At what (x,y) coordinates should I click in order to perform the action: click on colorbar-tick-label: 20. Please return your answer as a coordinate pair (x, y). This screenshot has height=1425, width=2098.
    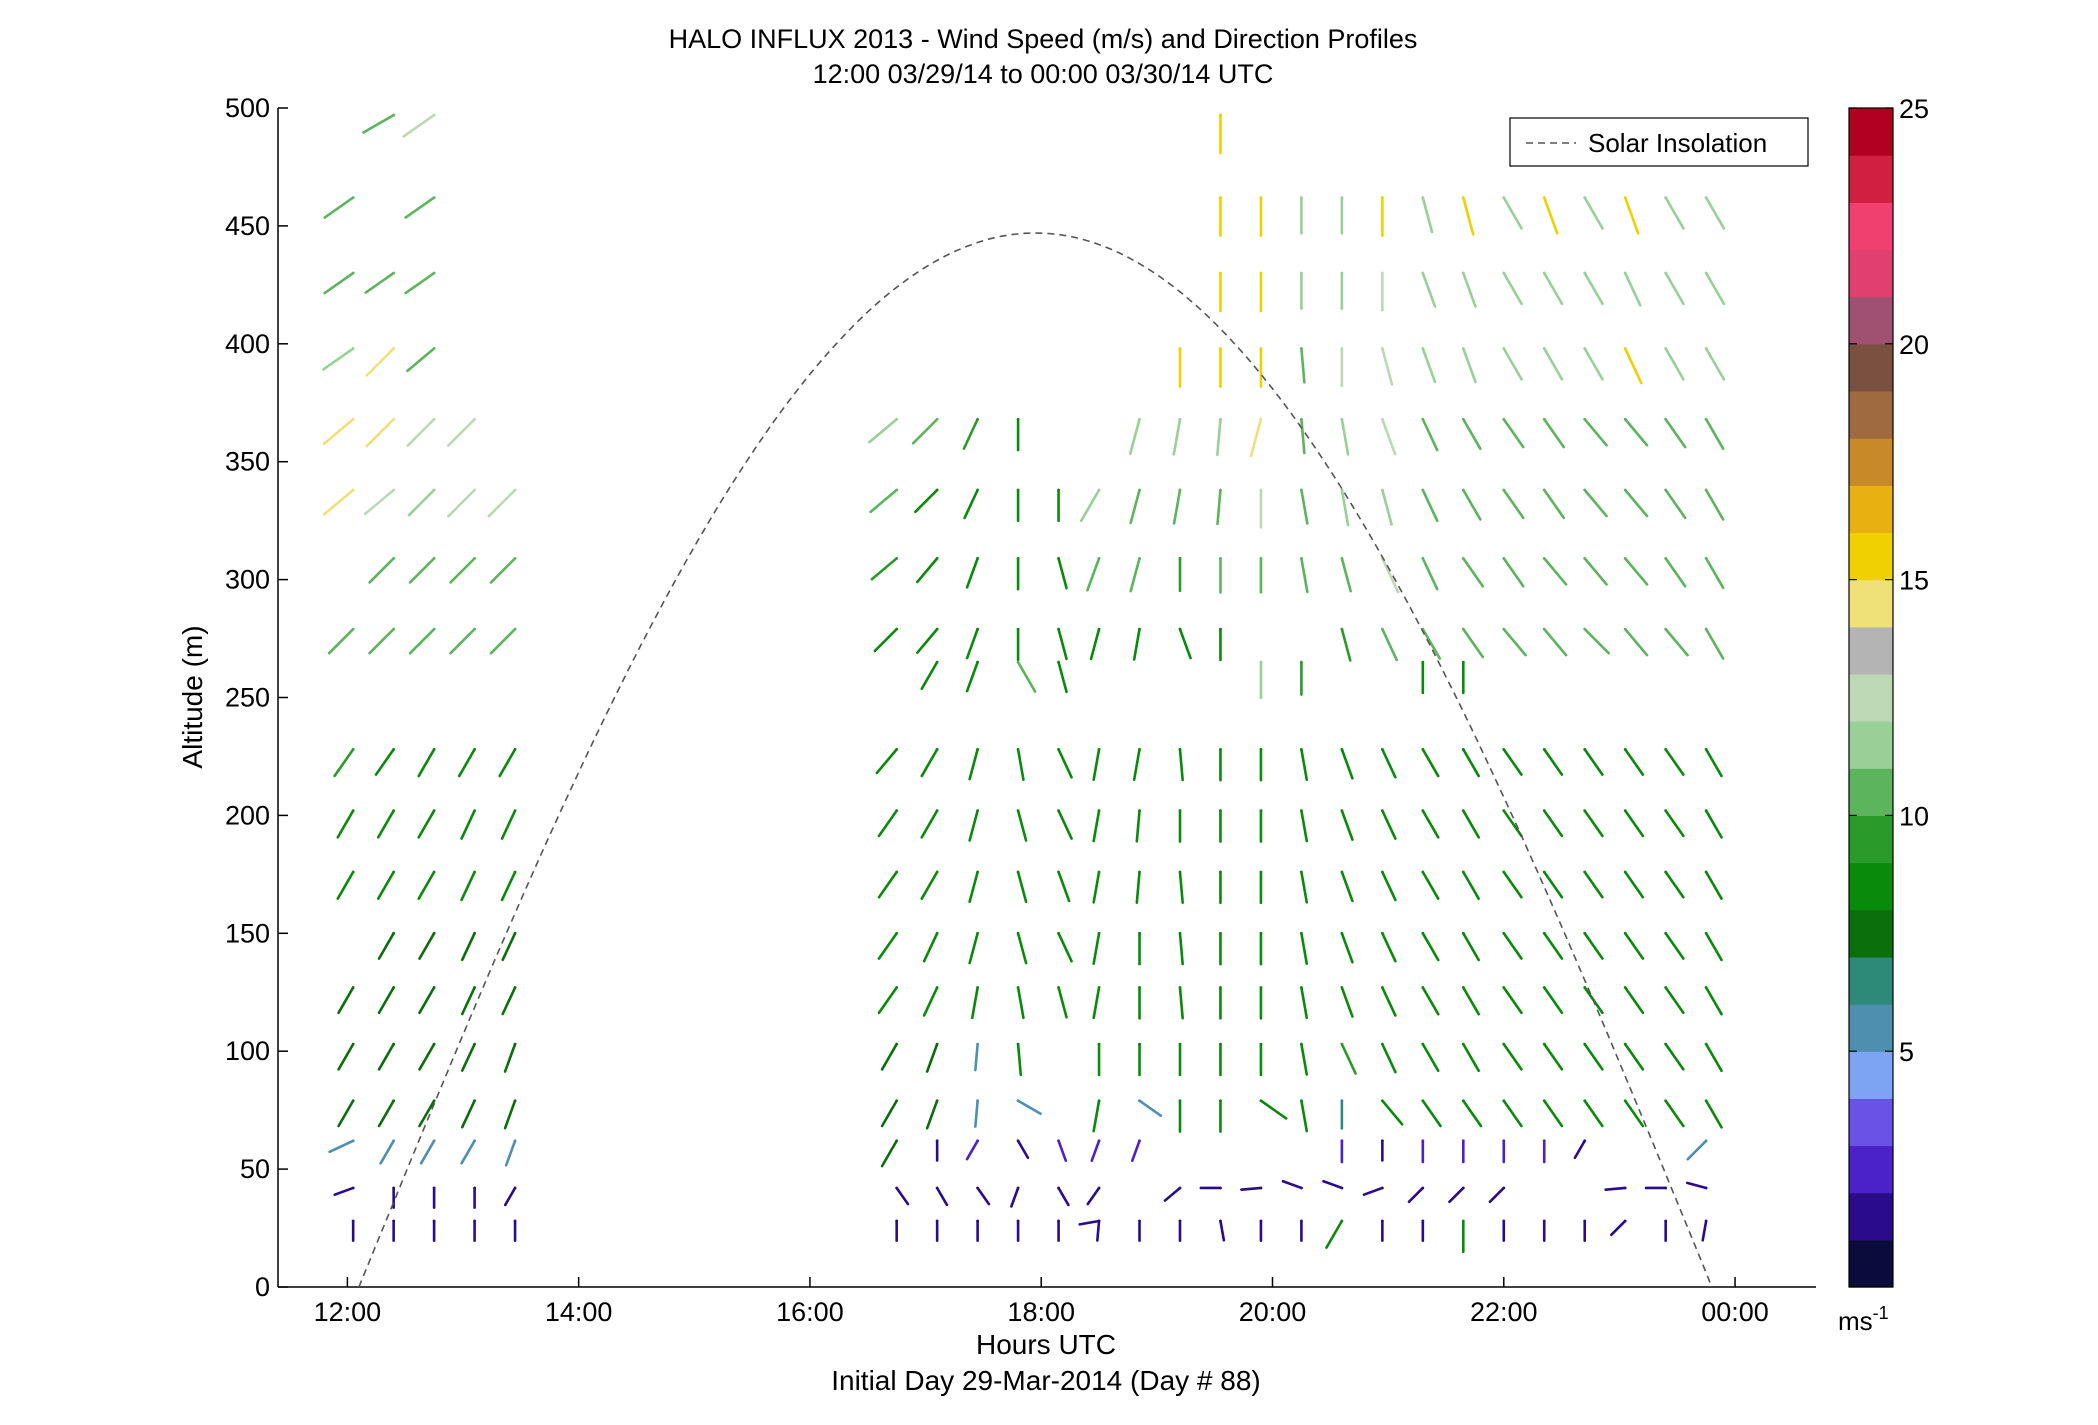
    Looking at the image, I should click on (1914, 345).